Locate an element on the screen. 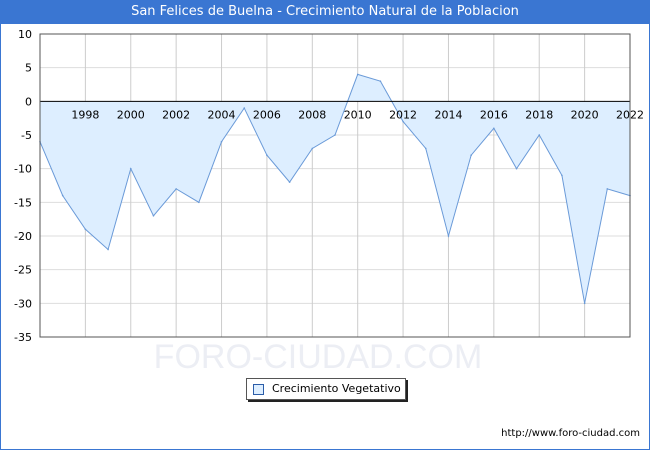  source-credit: http://www.foro-ciudad.com is located at coordinates (570, 433).